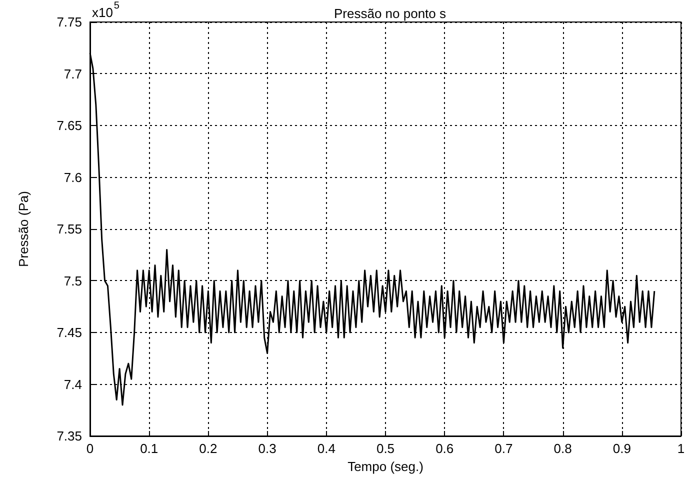 The height and width of the screenshot is (480, 700). Describe the element at coordinates (69, 229) in the screenshot. I see `y-tick-label: 7.55` at that location.